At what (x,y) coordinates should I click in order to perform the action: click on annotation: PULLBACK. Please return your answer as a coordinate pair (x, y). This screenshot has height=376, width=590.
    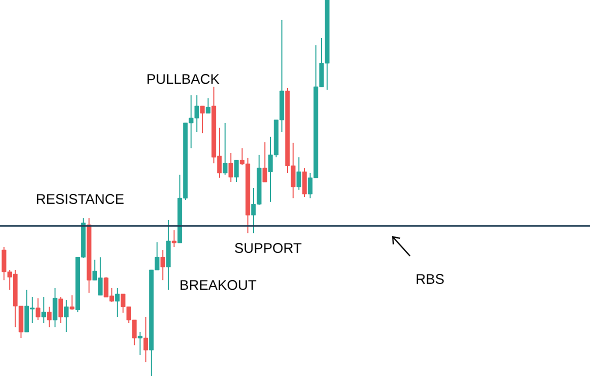
    Looking at the image, I should click on (184, 79).